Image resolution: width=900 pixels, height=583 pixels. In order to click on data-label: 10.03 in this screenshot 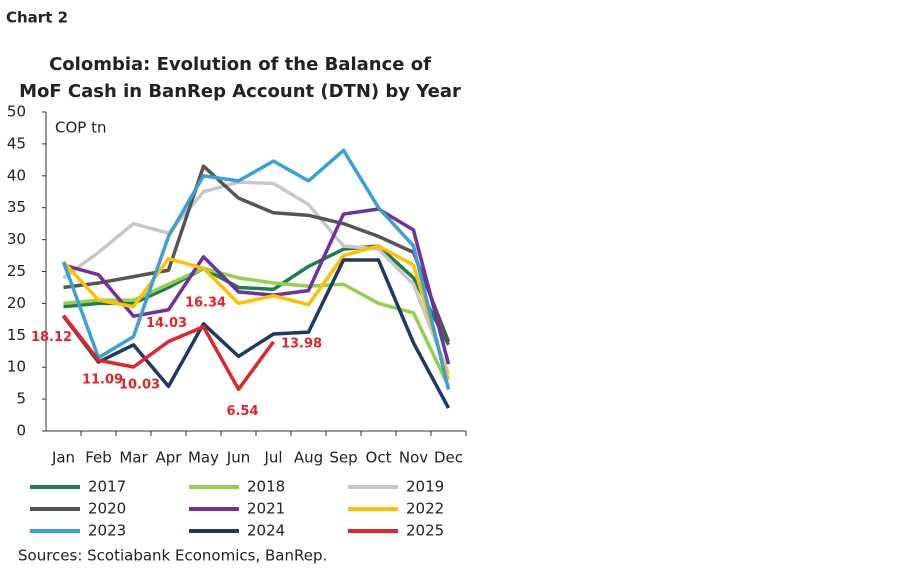, I will do `click(139, 385)`.